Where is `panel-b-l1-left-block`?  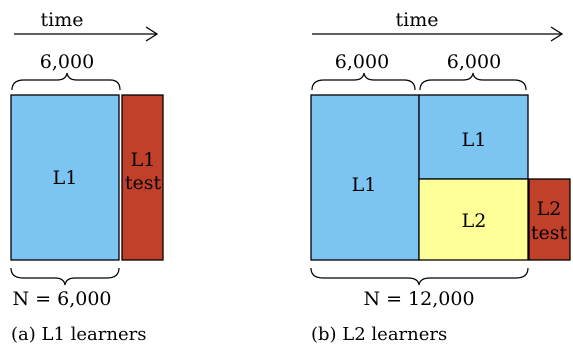 panel-b-l1-left-block is located at coordinates (365, 177).